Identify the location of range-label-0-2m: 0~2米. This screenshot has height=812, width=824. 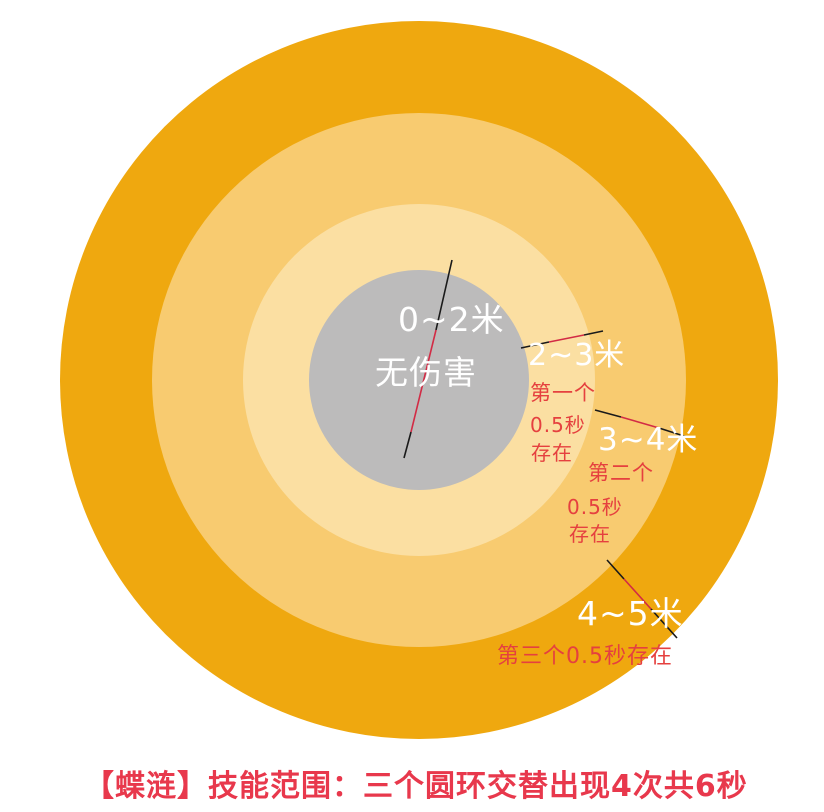
(451, 319).